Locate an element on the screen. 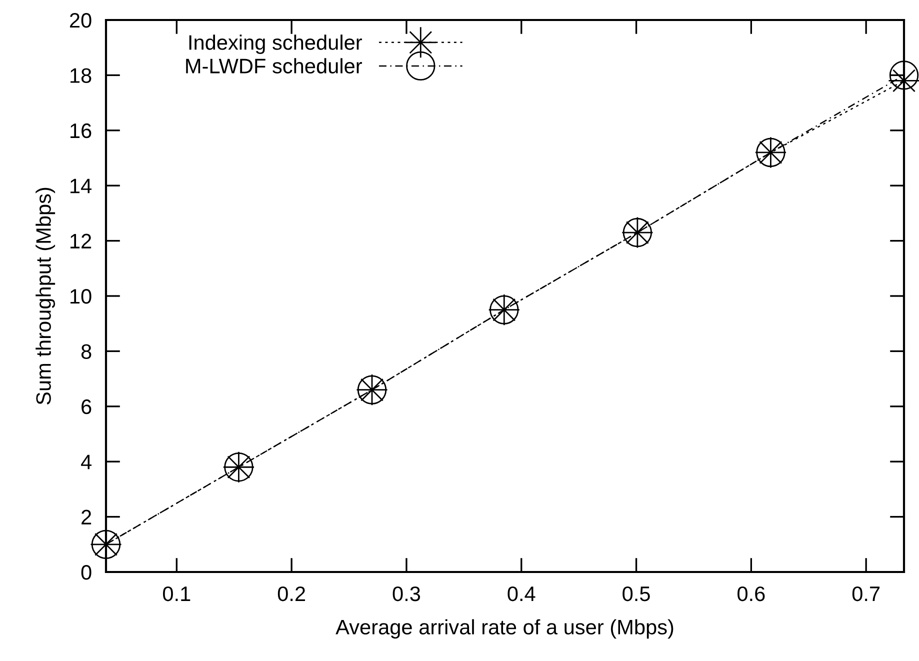 The width and height of the screenshot is (919, 661). x-tick-label: 0.6 is located at coordinates (751, 594).